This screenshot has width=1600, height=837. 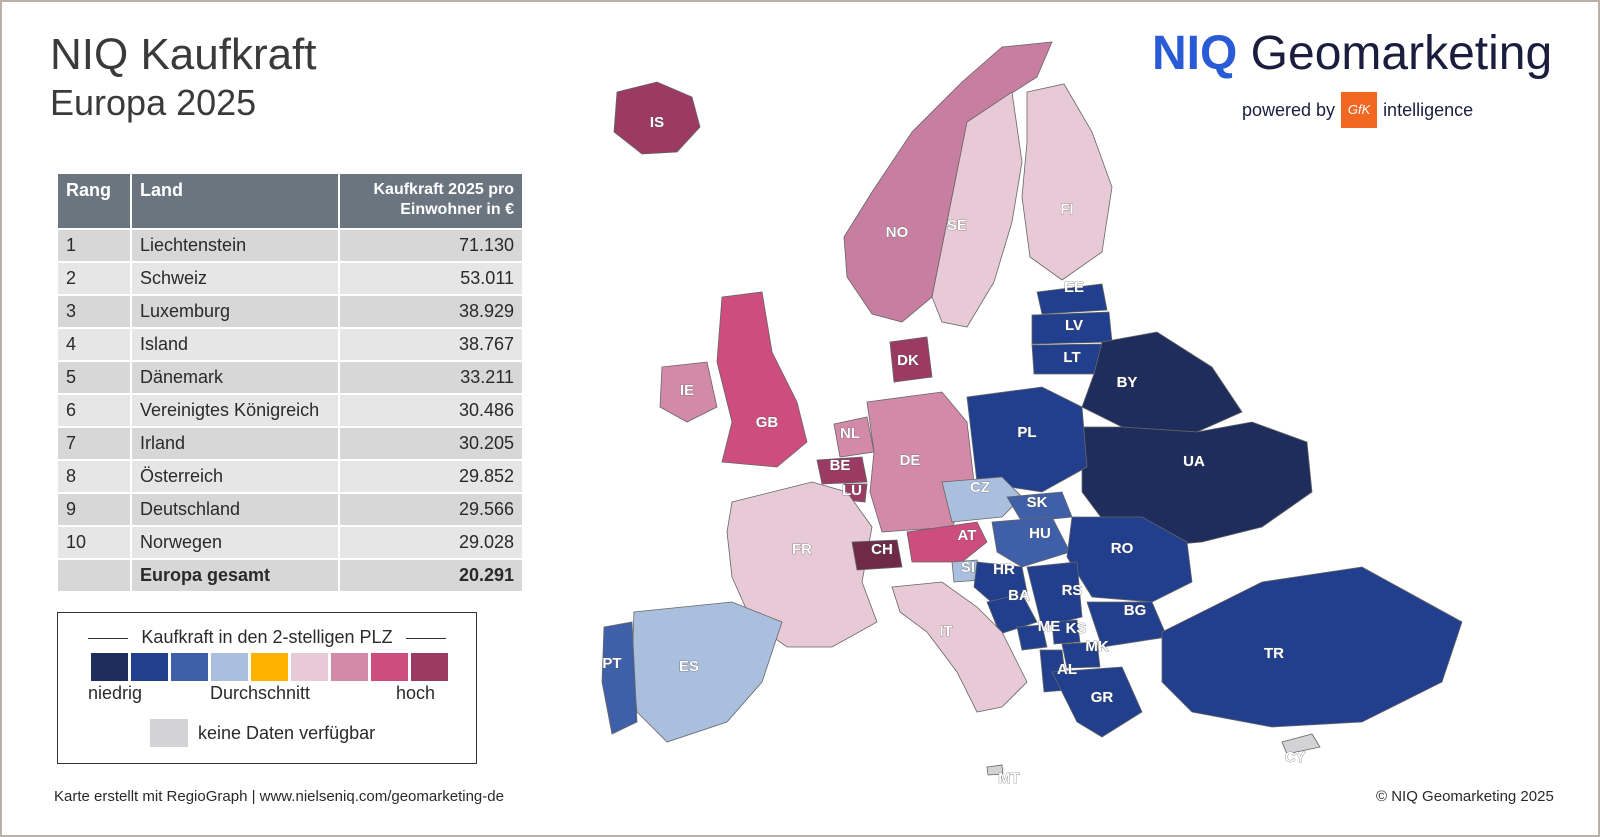 I want to click on cell-value: 38.929, so click(x=430, y=311).